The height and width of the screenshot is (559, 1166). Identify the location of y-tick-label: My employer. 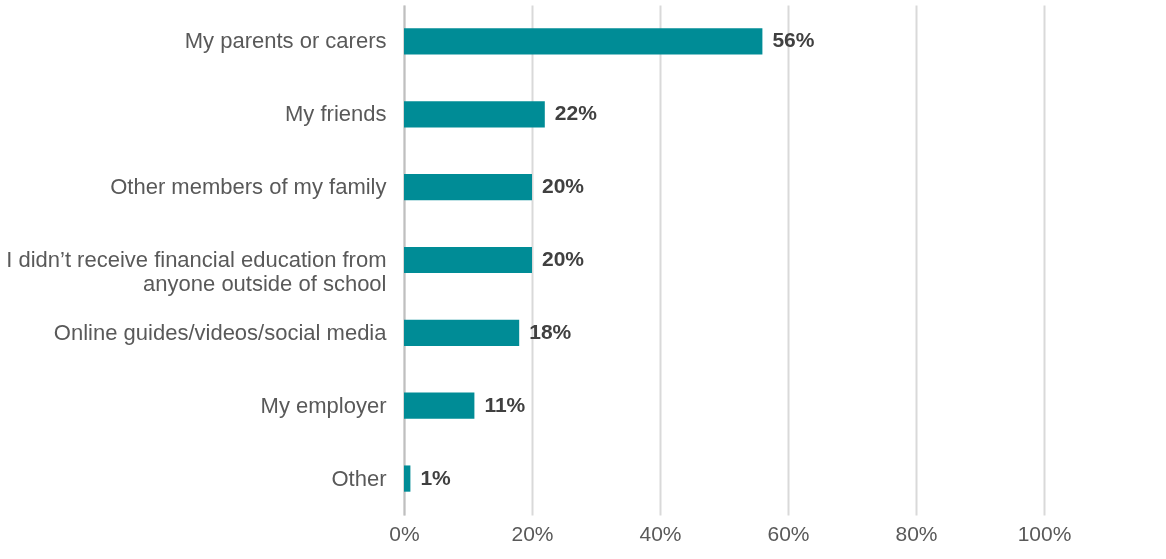
(323, 405).